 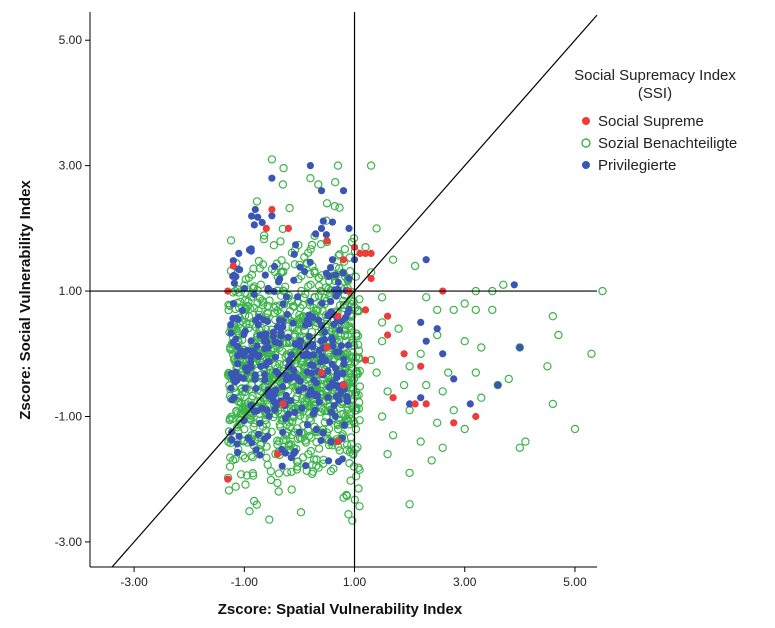 I want to click on legend-label: Social Supreme, so click(x=651, y=121).